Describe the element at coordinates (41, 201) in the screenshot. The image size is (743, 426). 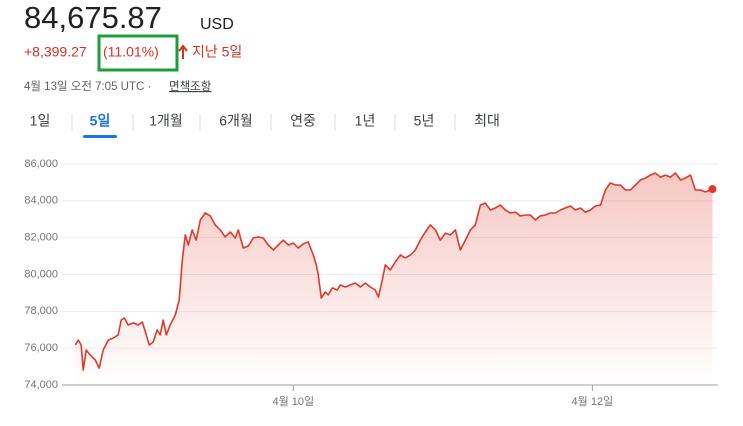
I see `y-tick-label: 84,000` at that location.